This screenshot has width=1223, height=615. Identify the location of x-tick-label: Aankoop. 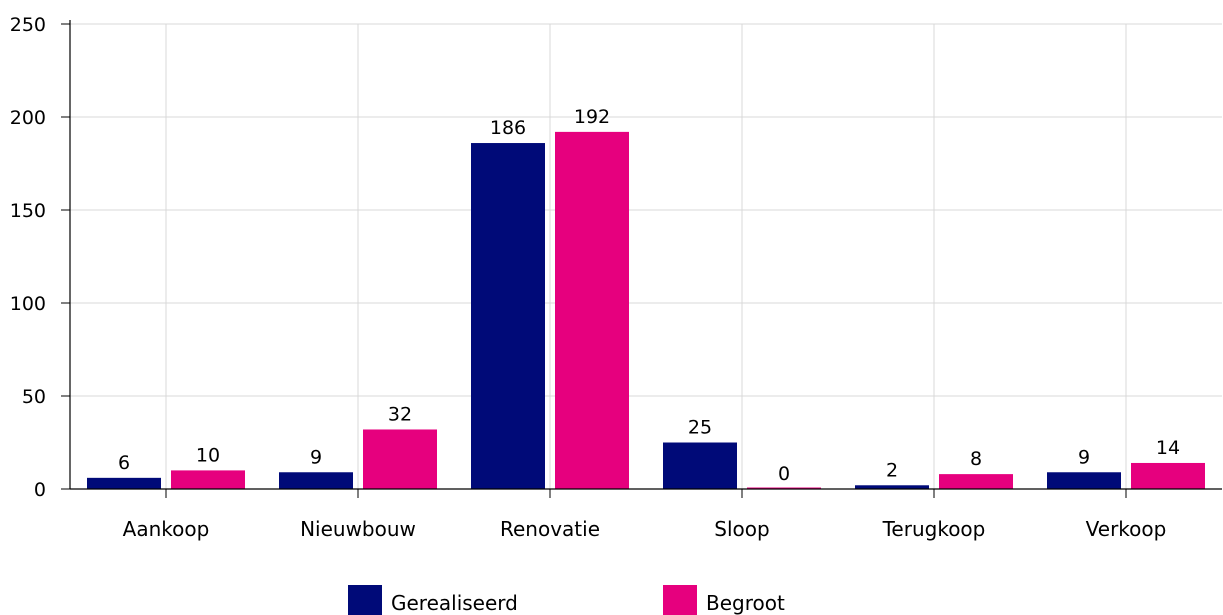
(166, 529).